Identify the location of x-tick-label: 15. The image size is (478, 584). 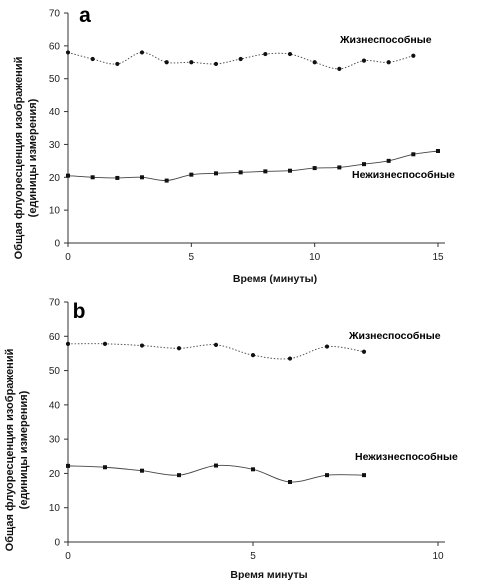
(438, 257).